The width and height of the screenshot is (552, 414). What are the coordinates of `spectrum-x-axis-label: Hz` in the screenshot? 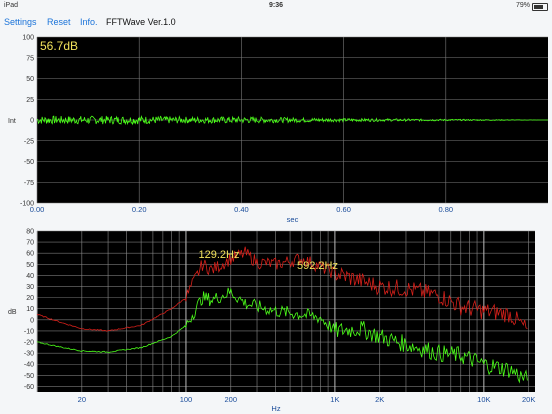 It's located at (275, 408).